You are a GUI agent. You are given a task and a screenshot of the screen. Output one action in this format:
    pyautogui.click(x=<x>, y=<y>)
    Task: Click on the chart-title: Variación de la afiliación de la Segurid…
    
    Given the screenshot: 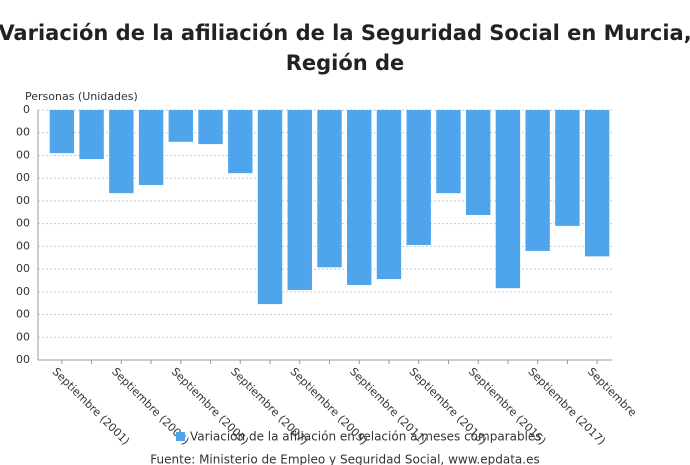 What is the action you would take?
    pyautogui.click(x=345, y=33)
    